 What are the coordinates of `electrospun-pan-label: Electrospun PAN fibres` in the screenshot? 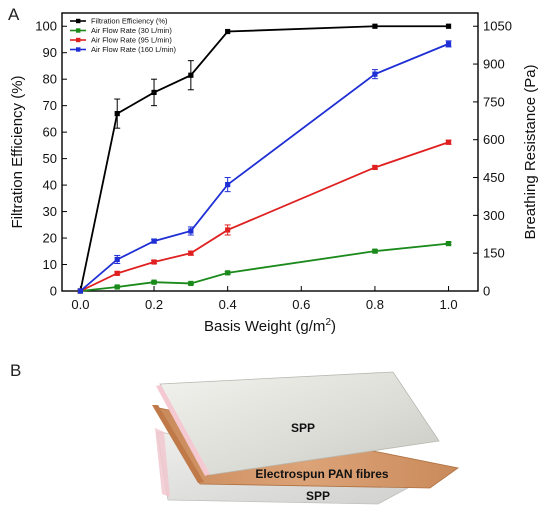 It's located at (321, 474).